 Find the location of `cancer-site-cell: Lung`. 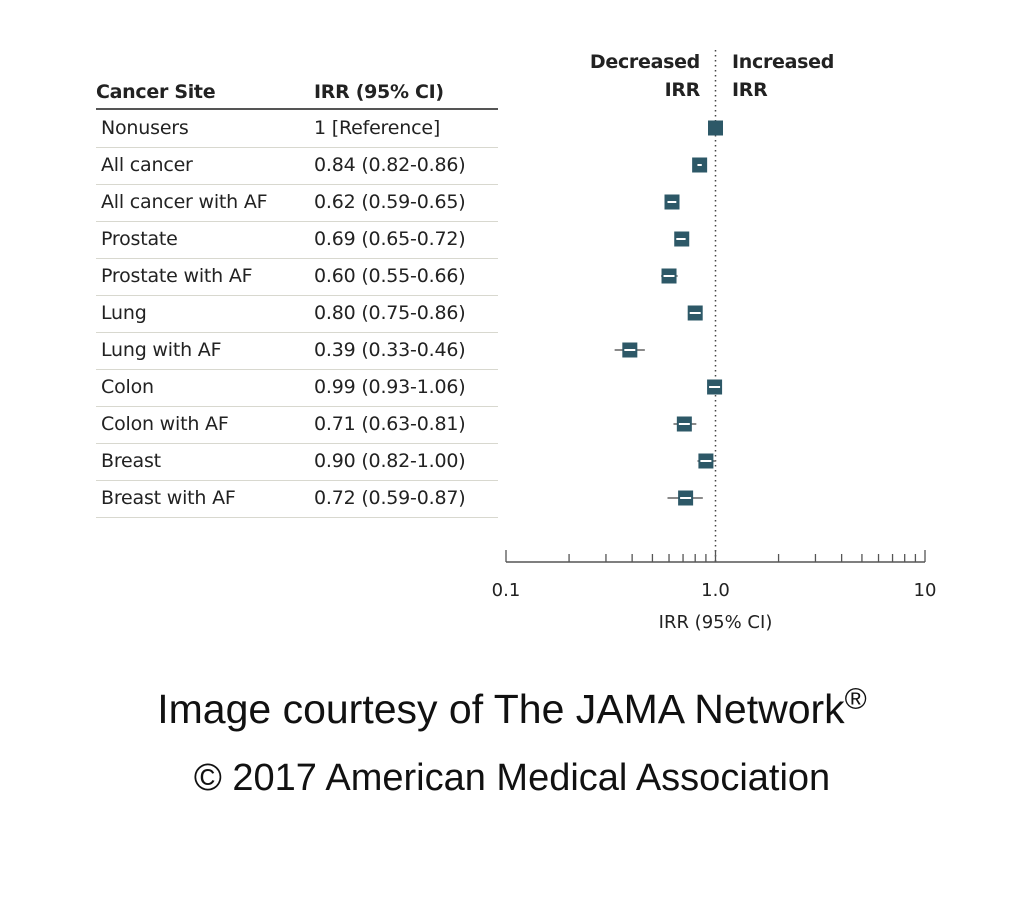

cancer-site-cell: Lung is located at coordinates (124, 313).